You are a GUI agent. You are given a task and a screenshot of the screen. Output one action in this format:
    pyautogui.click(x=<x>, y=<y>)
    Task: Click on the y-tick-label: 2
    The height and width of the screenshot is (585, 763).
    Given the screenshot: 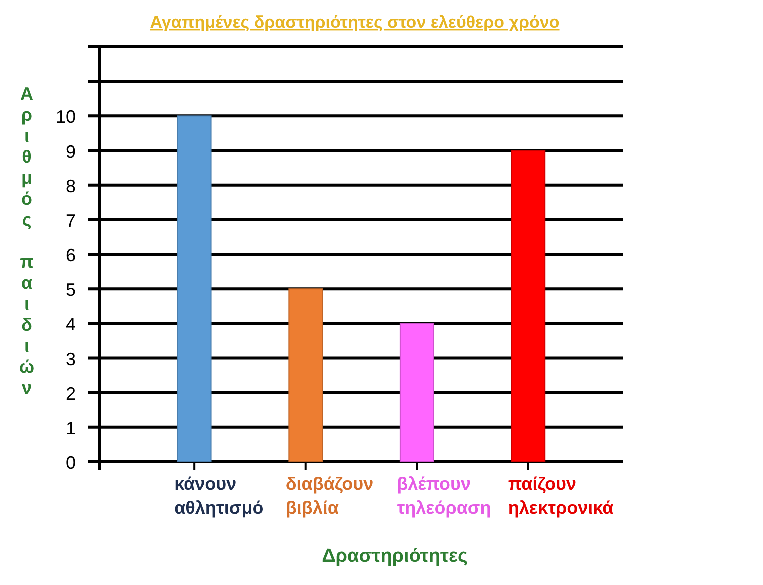 What is the action you would take?
    pyautogui.click(x=71, y=394)
    